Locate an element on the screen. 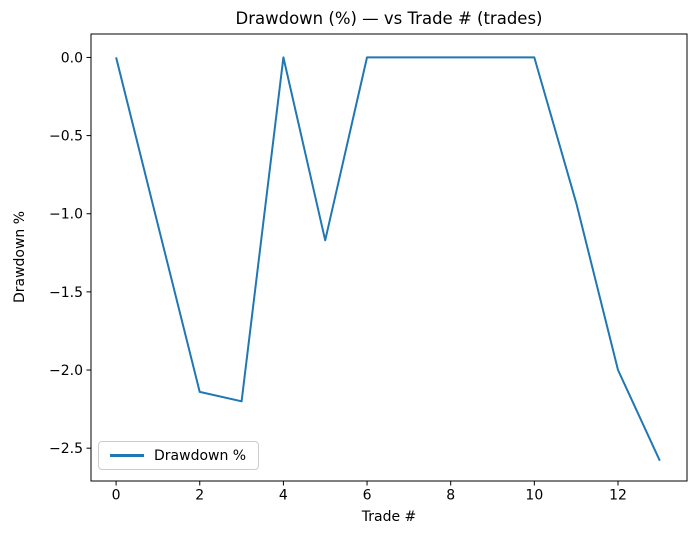 The height and width of the screenshot is (546, 695). chart-title: Drawdown (%) — vs Trade # (trades) is located at coordinates (389, 18).